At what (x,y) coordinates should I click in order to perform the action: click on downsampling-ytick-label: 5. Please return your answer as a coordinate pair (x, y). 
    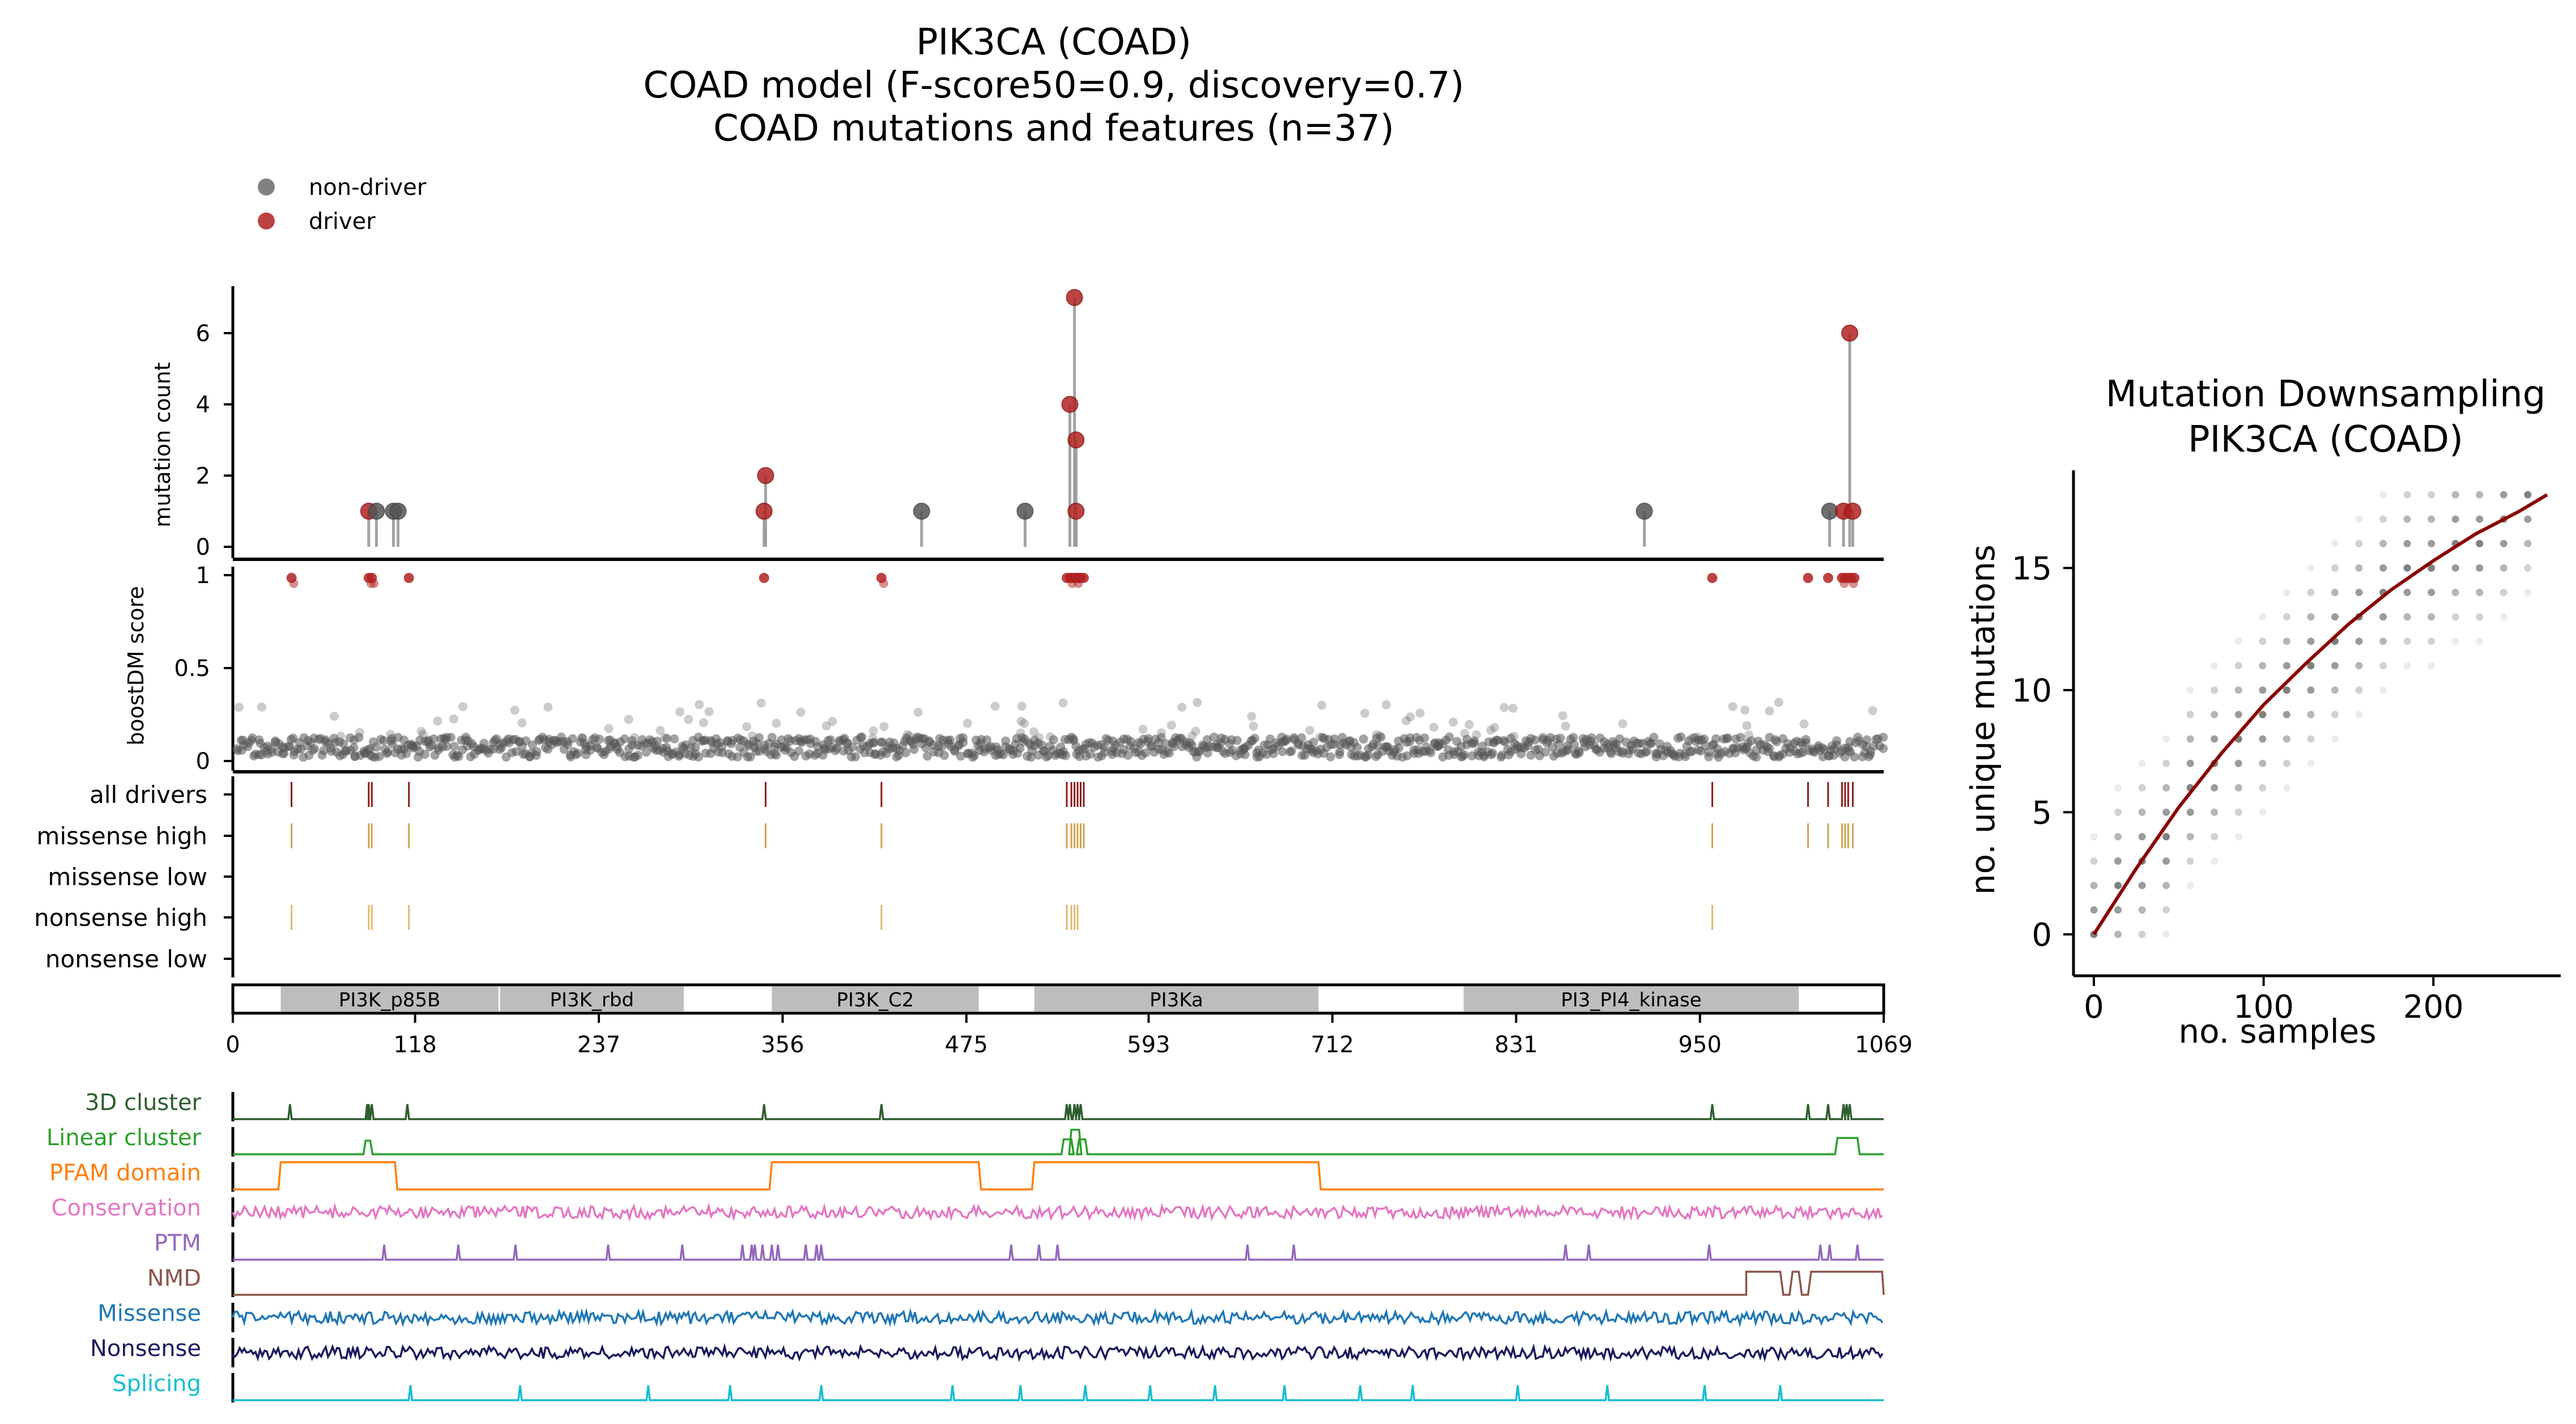
    Looking at the image, I should click on (2042, 813).